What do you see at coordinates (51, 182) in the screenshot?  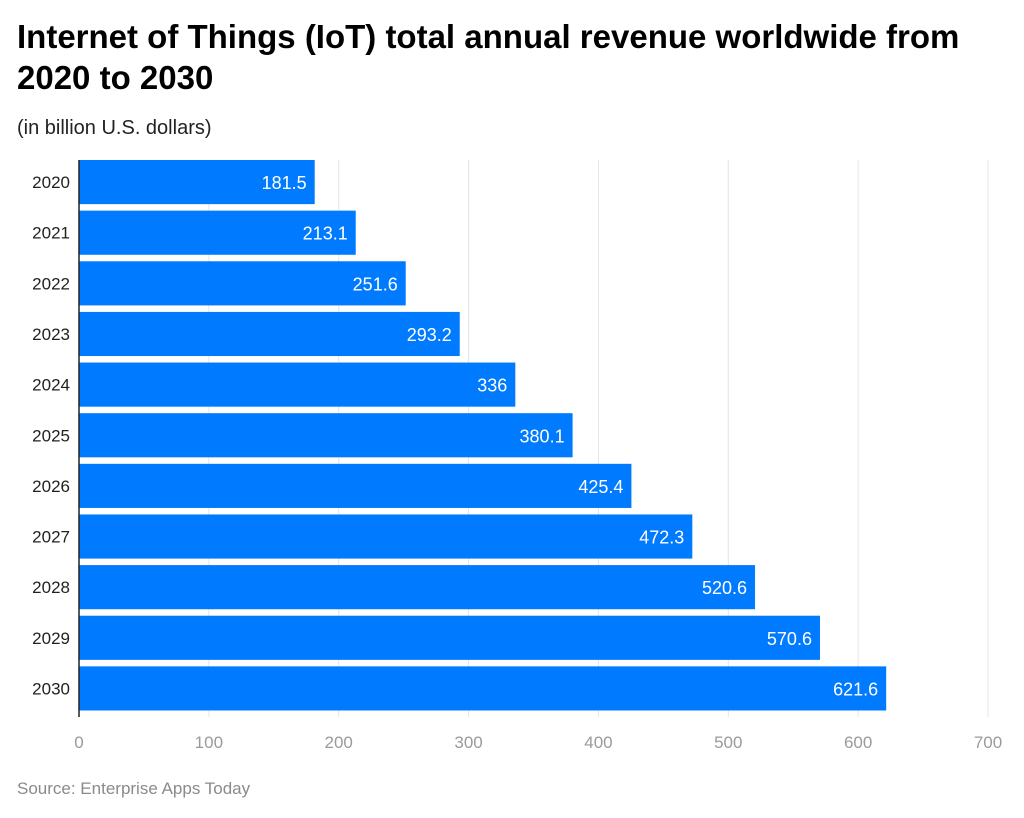 I see `category-label: 2020` at bounding box center [51, 182].